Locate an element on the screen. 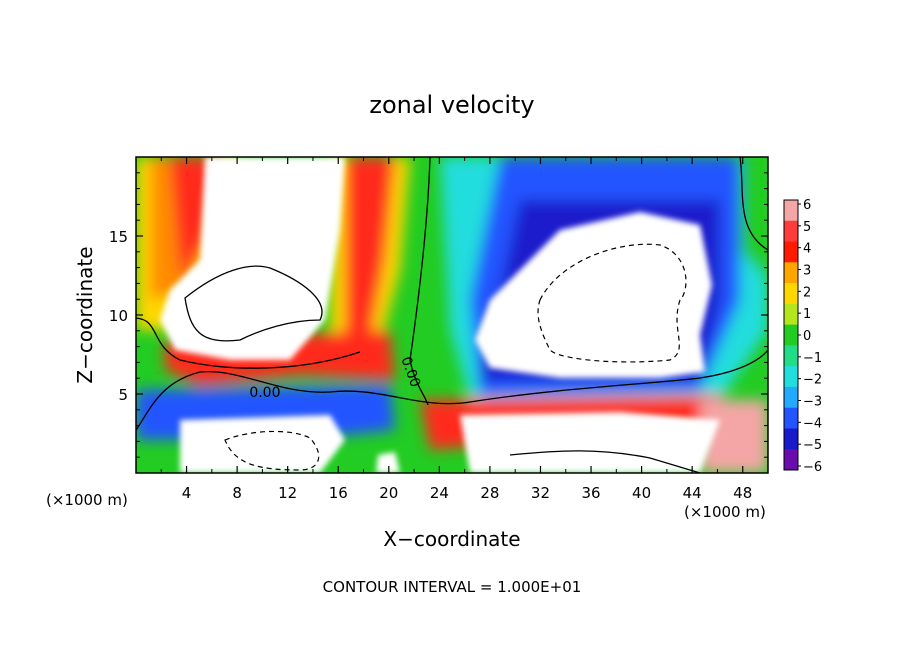  colorbar-tick-label: 1 is located at coordinates (807, 314).